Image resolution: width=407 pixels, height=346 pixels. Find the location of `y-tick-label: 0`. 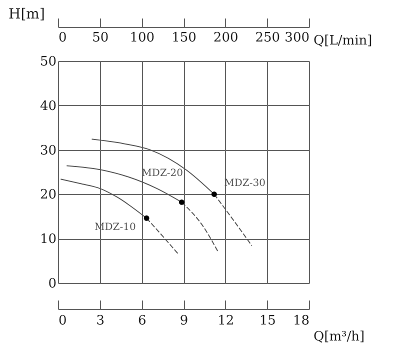

y-tick-label: 0 is located at coordinates (52, 284).